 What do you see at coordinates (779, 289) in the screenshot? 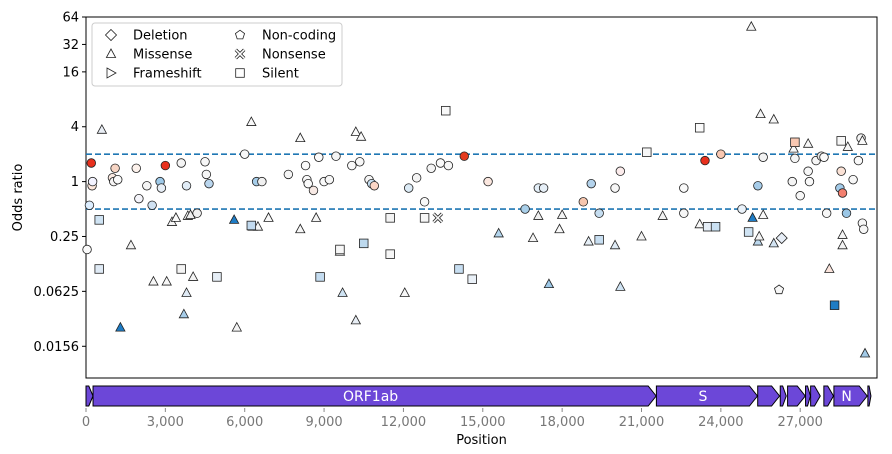
I see `data-point-pentagon` at bounding box center [779, 289].